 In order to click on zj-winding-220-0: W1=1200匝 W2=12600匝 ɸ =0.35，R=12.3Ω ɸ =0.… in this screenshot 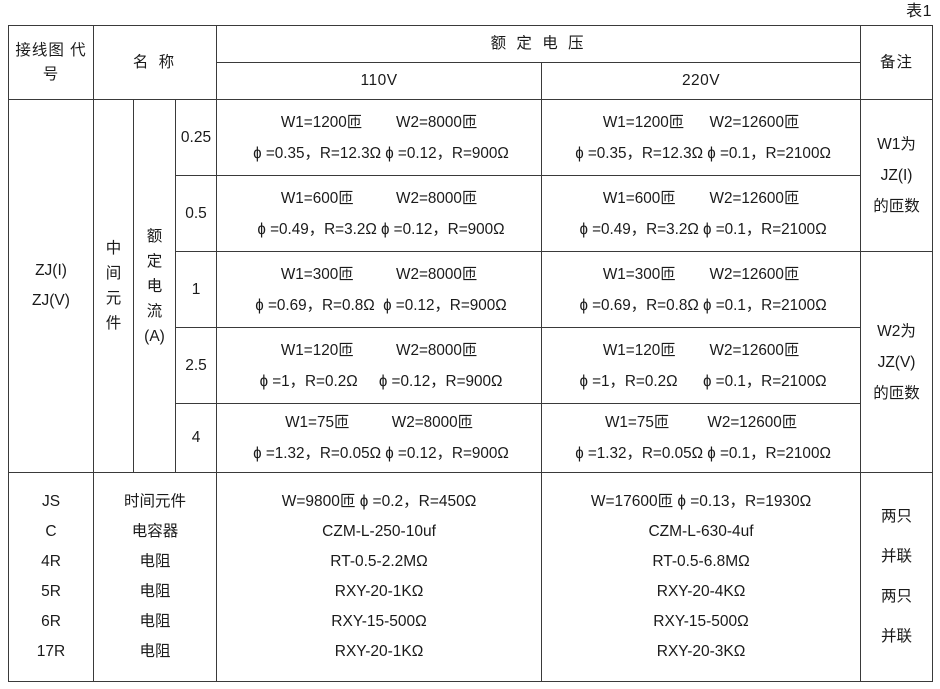, I will do `click(701, 137)`.